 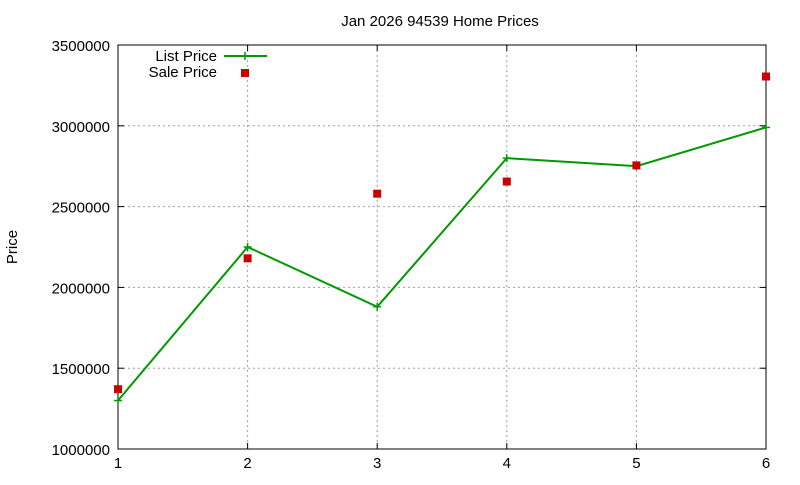 I want to click on x-tick-label: 2, so click(x=247, y=463).